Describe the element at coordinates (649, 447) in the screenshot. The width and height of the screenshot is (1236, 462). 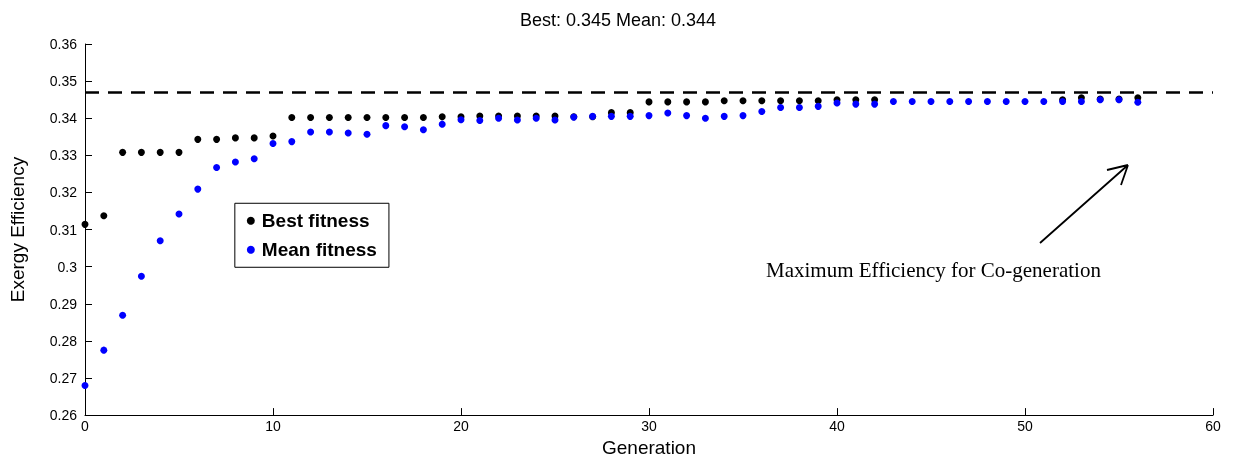
I see `x-axis-title: Generation` at that location.